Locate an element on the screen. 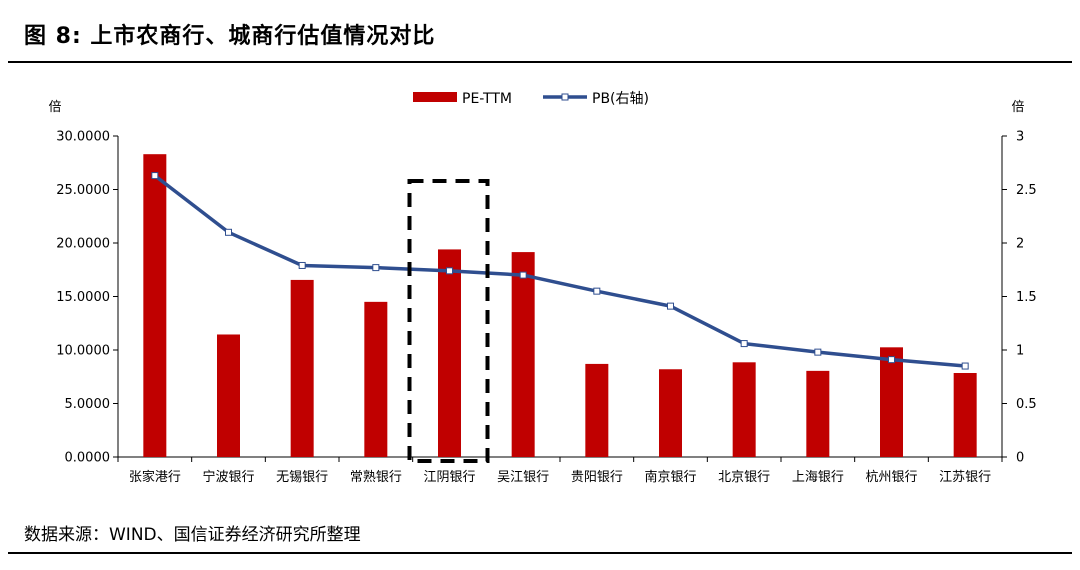 The width and height of the screenshot is (1080, 570). right-axis-label: 倍 is located at coordinates (1017, 107).